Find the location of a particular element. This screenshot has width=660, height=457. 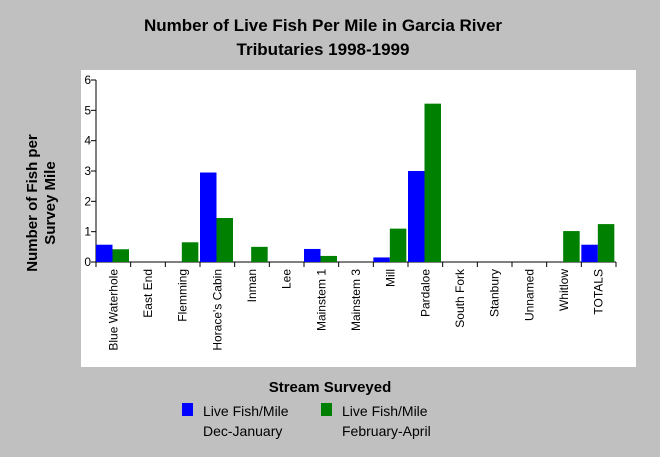

y-axis-title-line2: Survey Mile is located at coordinates (50, 202).